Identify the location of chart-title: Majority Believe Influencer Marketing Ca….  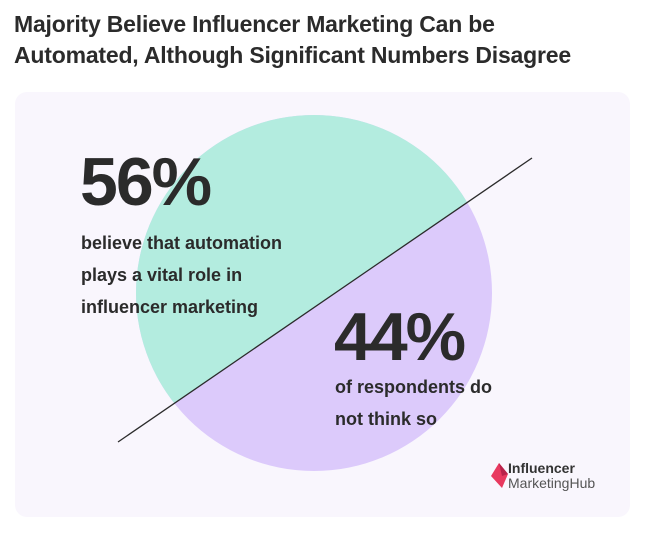
(334, 40).